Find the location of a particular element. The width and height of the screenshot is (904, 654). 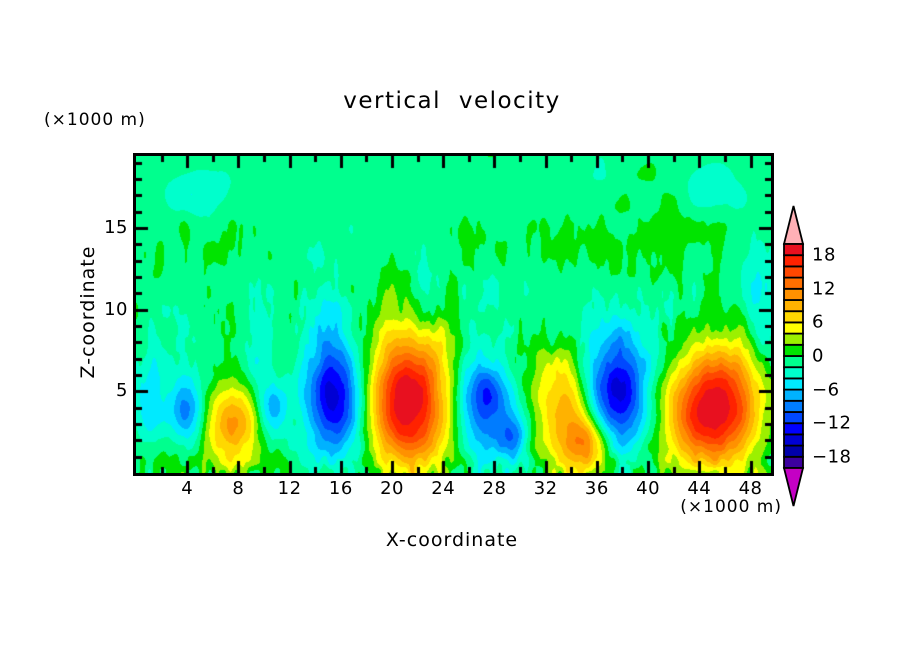

z-tick-label: 5 is located at coordinates (122, 391).